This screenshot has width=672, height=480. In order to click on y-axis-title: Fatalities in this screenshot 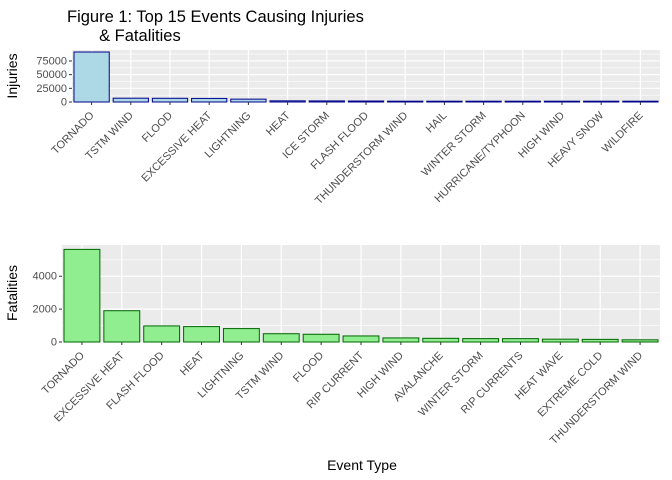, I will do `click(12, 293)`.